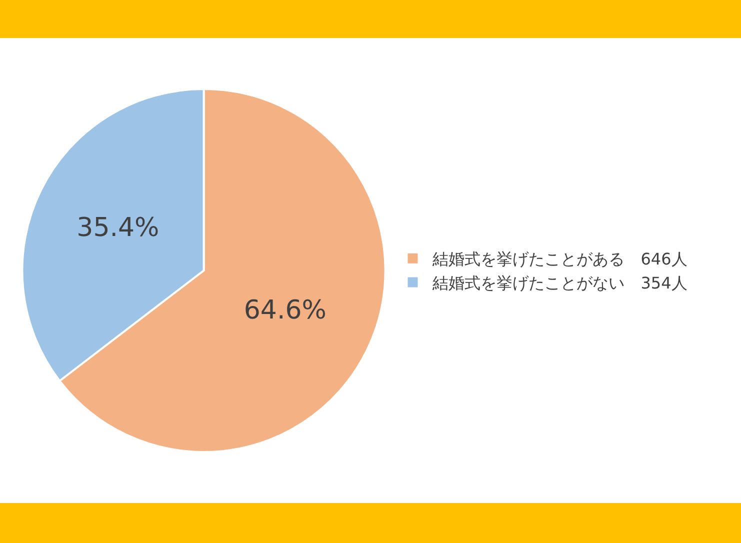 This screenshot has height=543, width=741. What do you see at coordinates (285, 311) in the screenshot?
I see `data-label: 64.6%` at bounding box center [285, 311].